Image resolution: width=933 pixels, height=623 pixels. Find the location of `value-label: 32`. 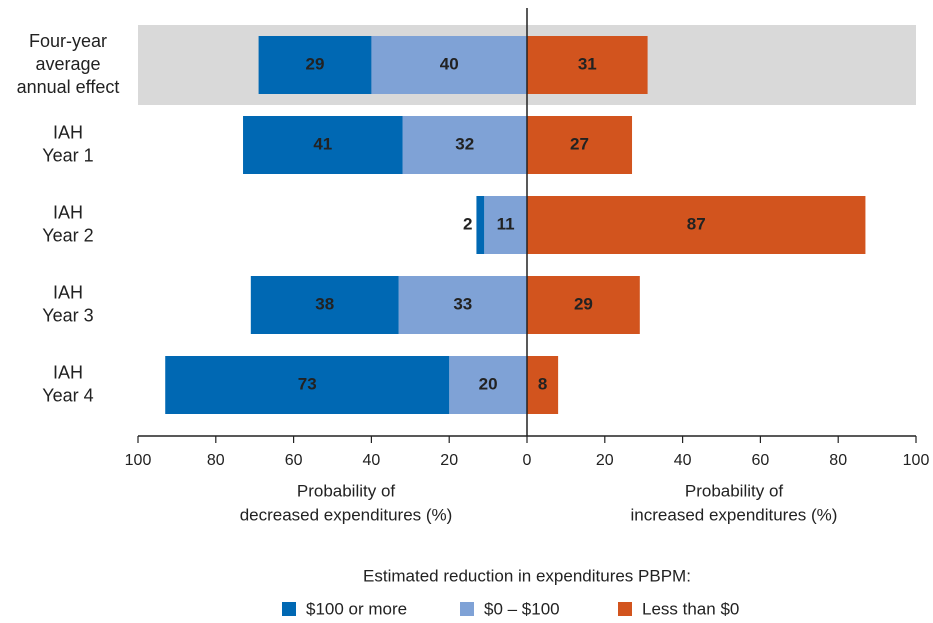

value-label: 32 is located at coordinates (464, 143).